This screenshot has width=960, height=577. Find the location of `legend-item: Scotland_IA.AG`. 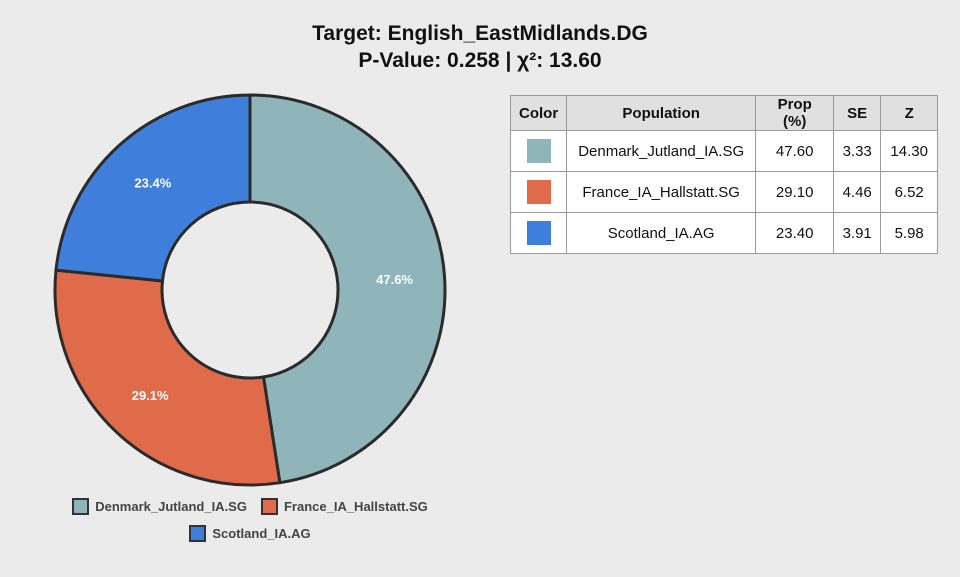

legend-item: Scotland_IA.AG is located at coordinates (250, 533).